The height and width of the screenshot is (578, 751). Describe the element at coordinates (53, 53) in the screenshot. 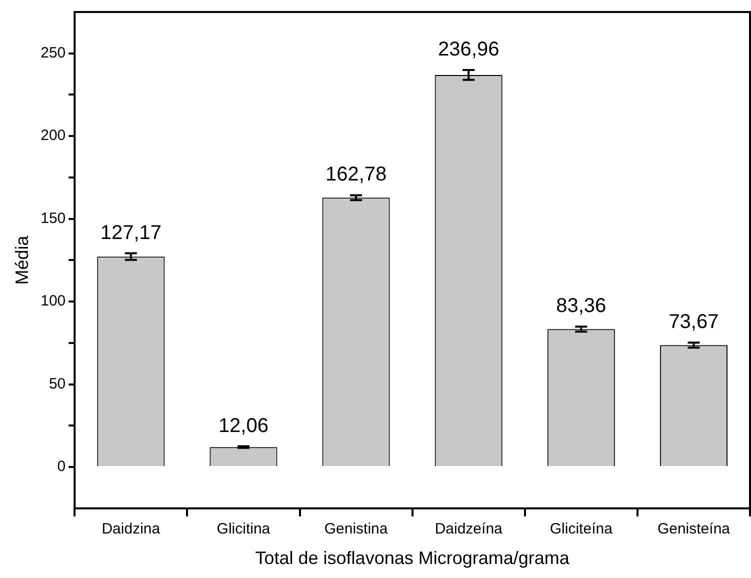

I see `y-tick-label: 250` at that location.